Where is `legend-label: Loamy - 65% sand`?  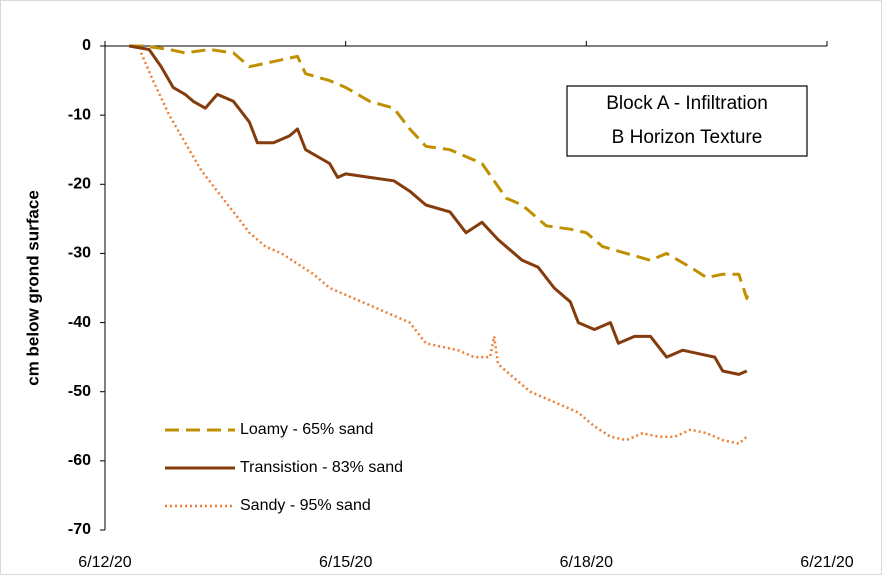
legend-label: Loamy - 65% sand is located at coordinates (306, 429).